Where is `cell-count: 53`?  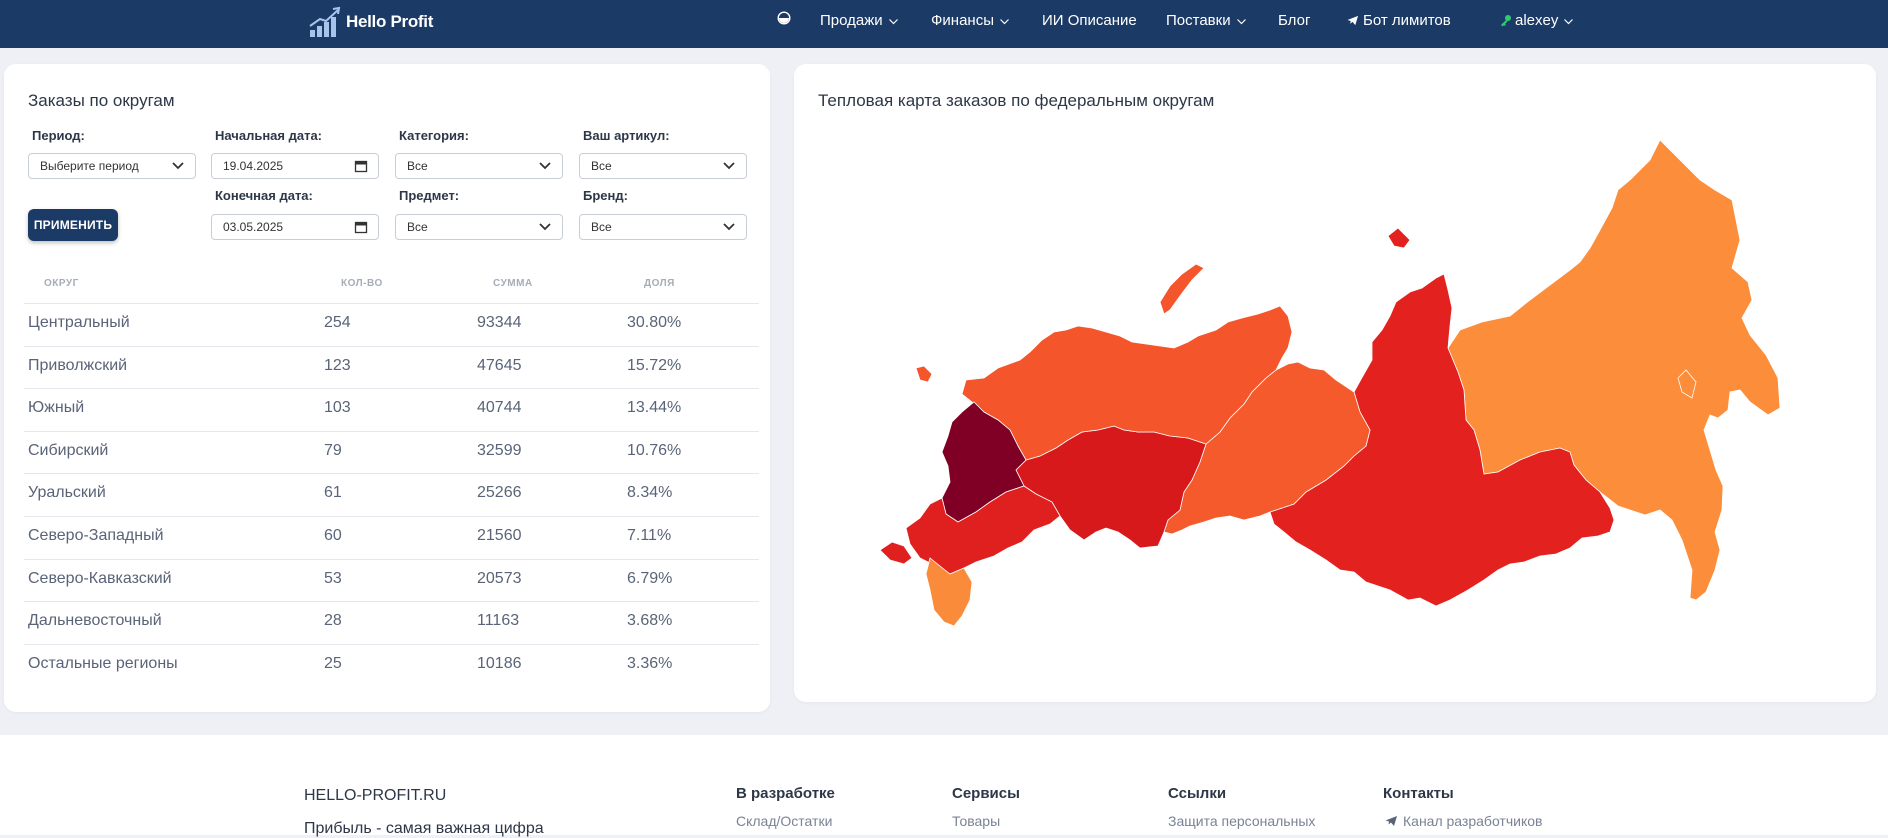 cell-count: 53 is located at coordinates (333, 578).